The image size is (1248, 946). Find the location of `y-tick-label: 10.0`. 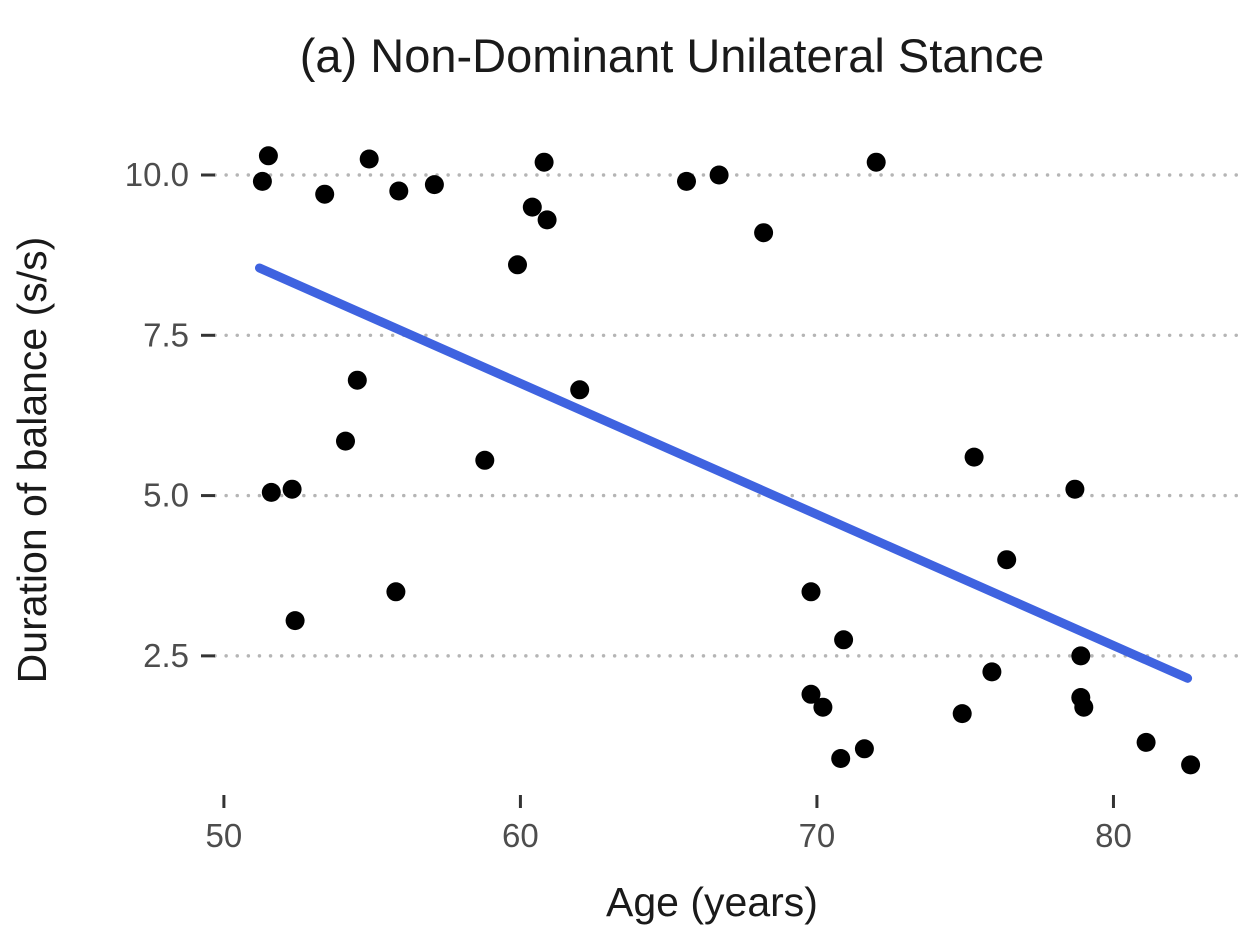

y-tick-label: 10.0 is located at coordinates (157, 174).